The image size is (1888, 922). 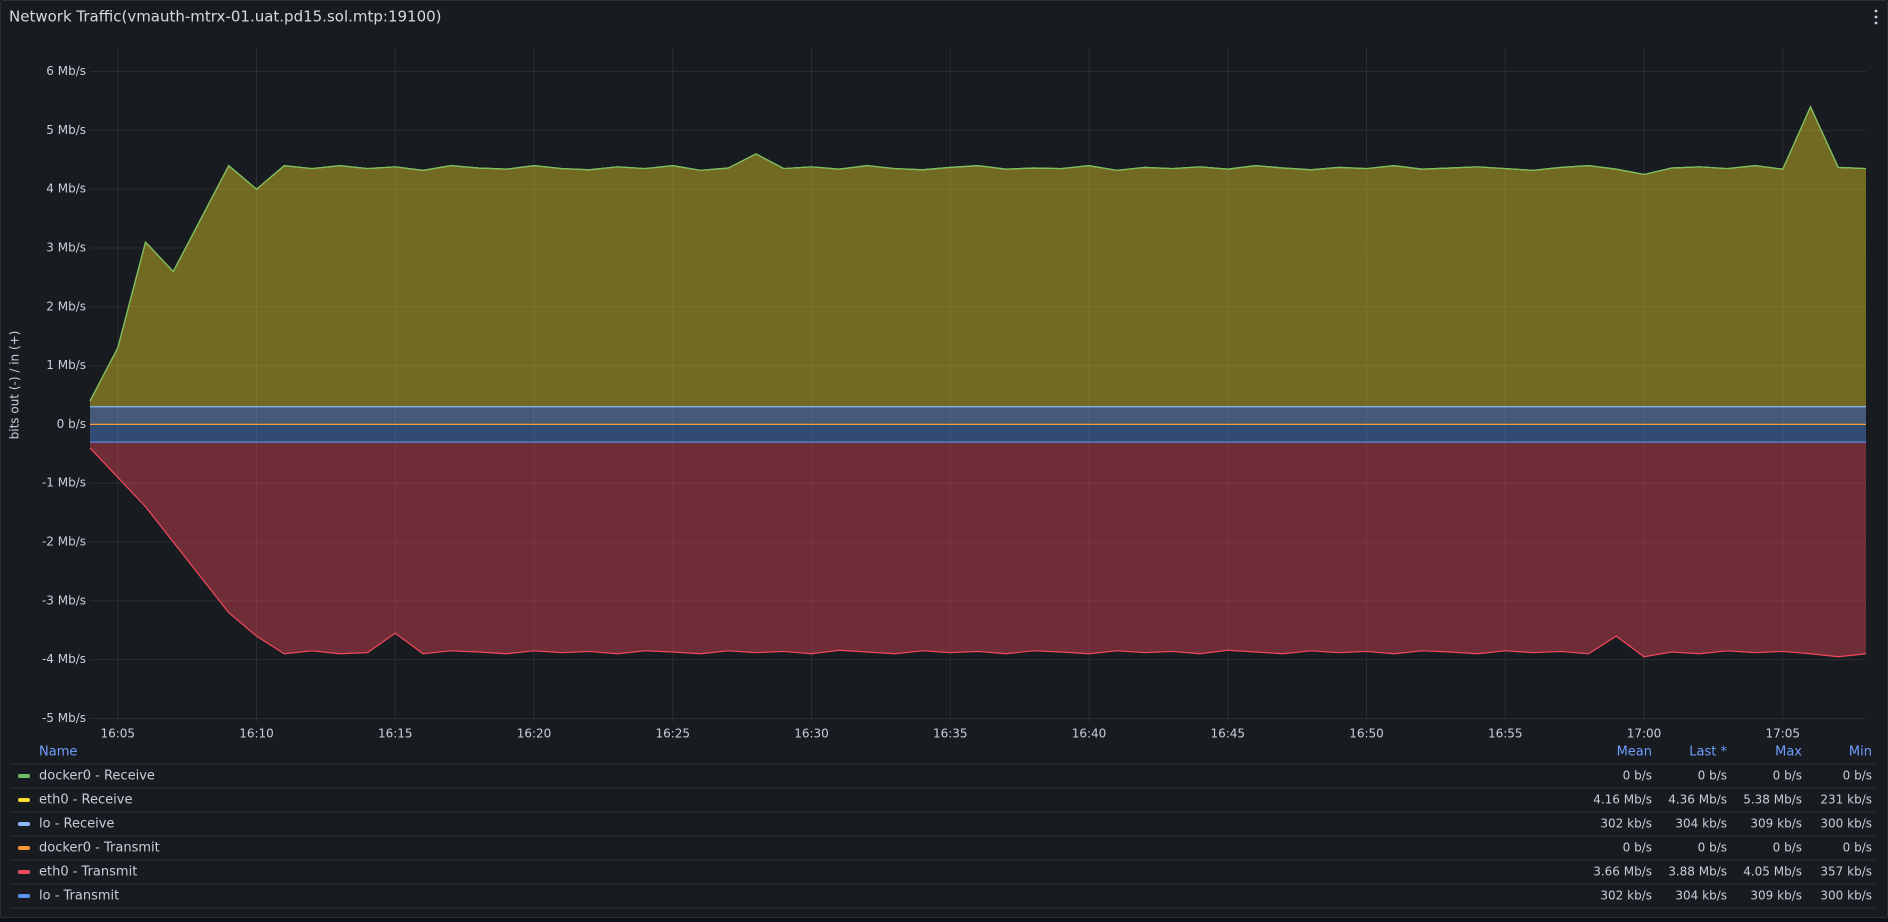 What do you see at coordinates (1846, 872) in the screenshot?
I see `legend-value: 357 kb/s` at bounding box center [1846, 872].